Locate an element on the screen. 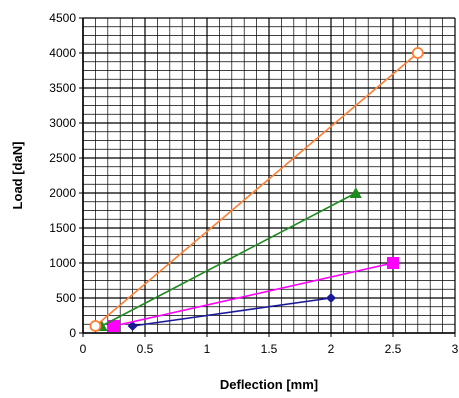 This screenshot has height=398, width=459. x-axis-title: Deflection [mm] is located at coordinates (269, 384).